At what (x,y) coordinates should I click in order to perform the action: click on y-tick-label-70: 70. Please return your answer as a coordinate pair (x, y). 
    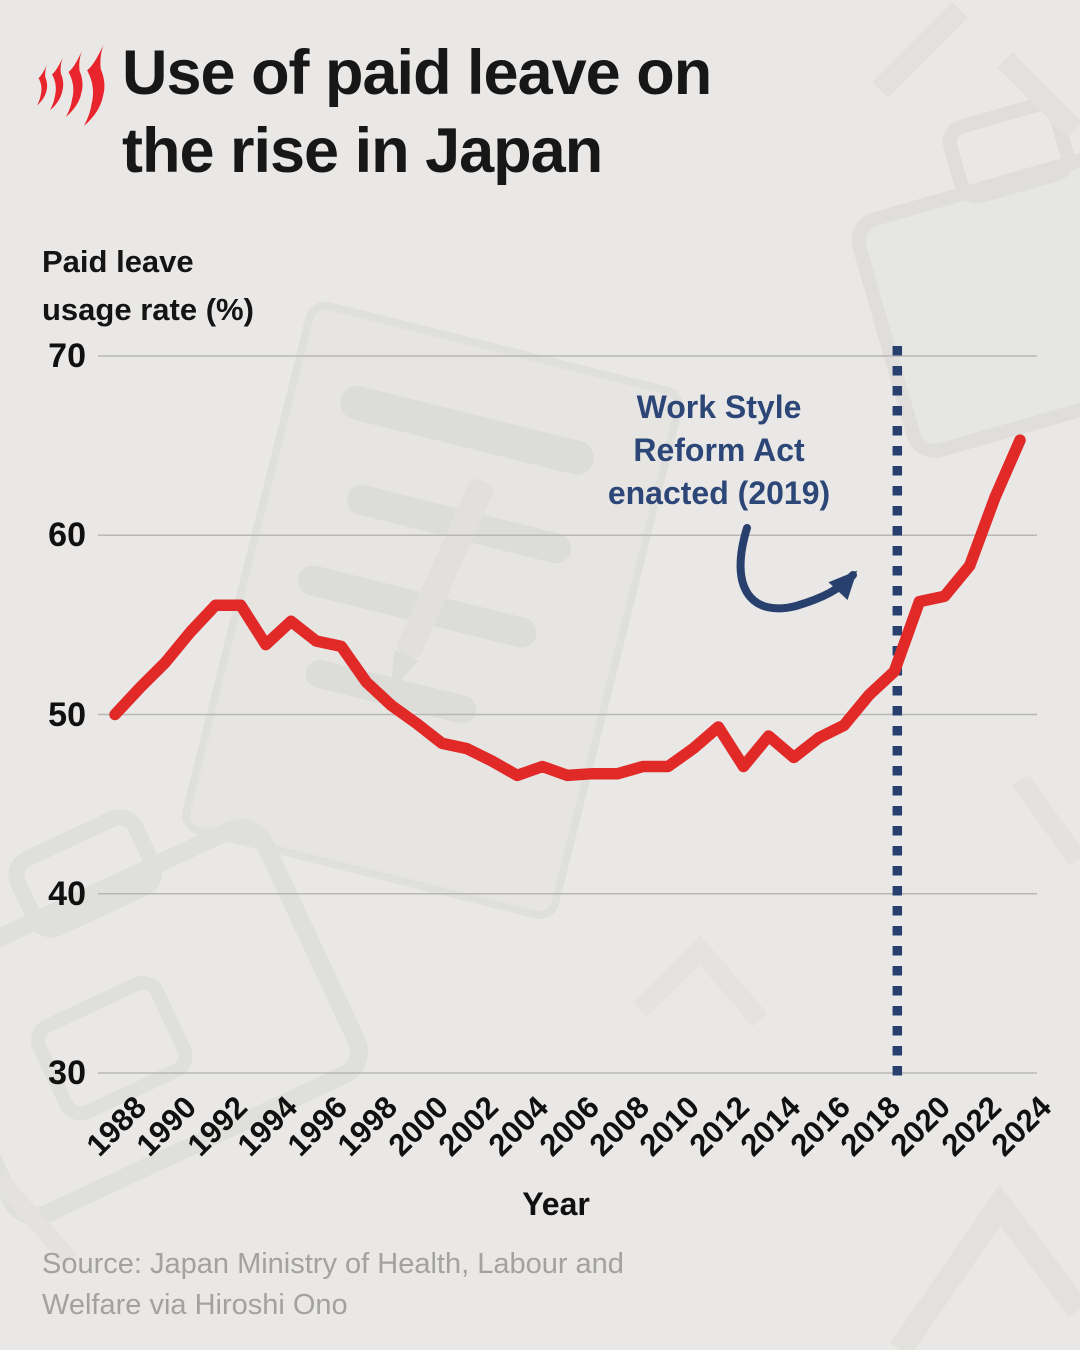
    Looking at the image, I should click on (67, 356).